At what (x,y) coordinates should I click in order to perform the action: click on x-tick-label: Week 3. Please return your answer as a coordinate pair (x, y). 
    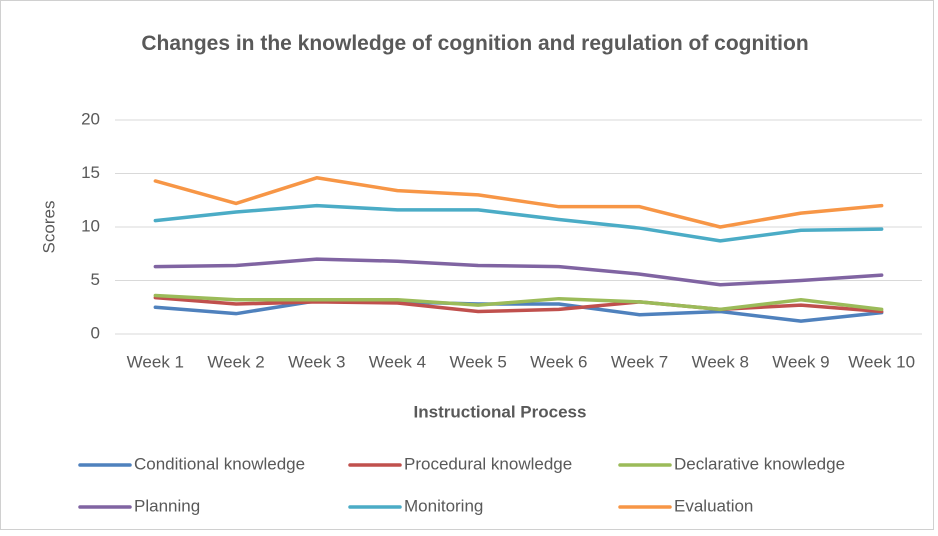
    Looking at the image, I should click on (316, 361).